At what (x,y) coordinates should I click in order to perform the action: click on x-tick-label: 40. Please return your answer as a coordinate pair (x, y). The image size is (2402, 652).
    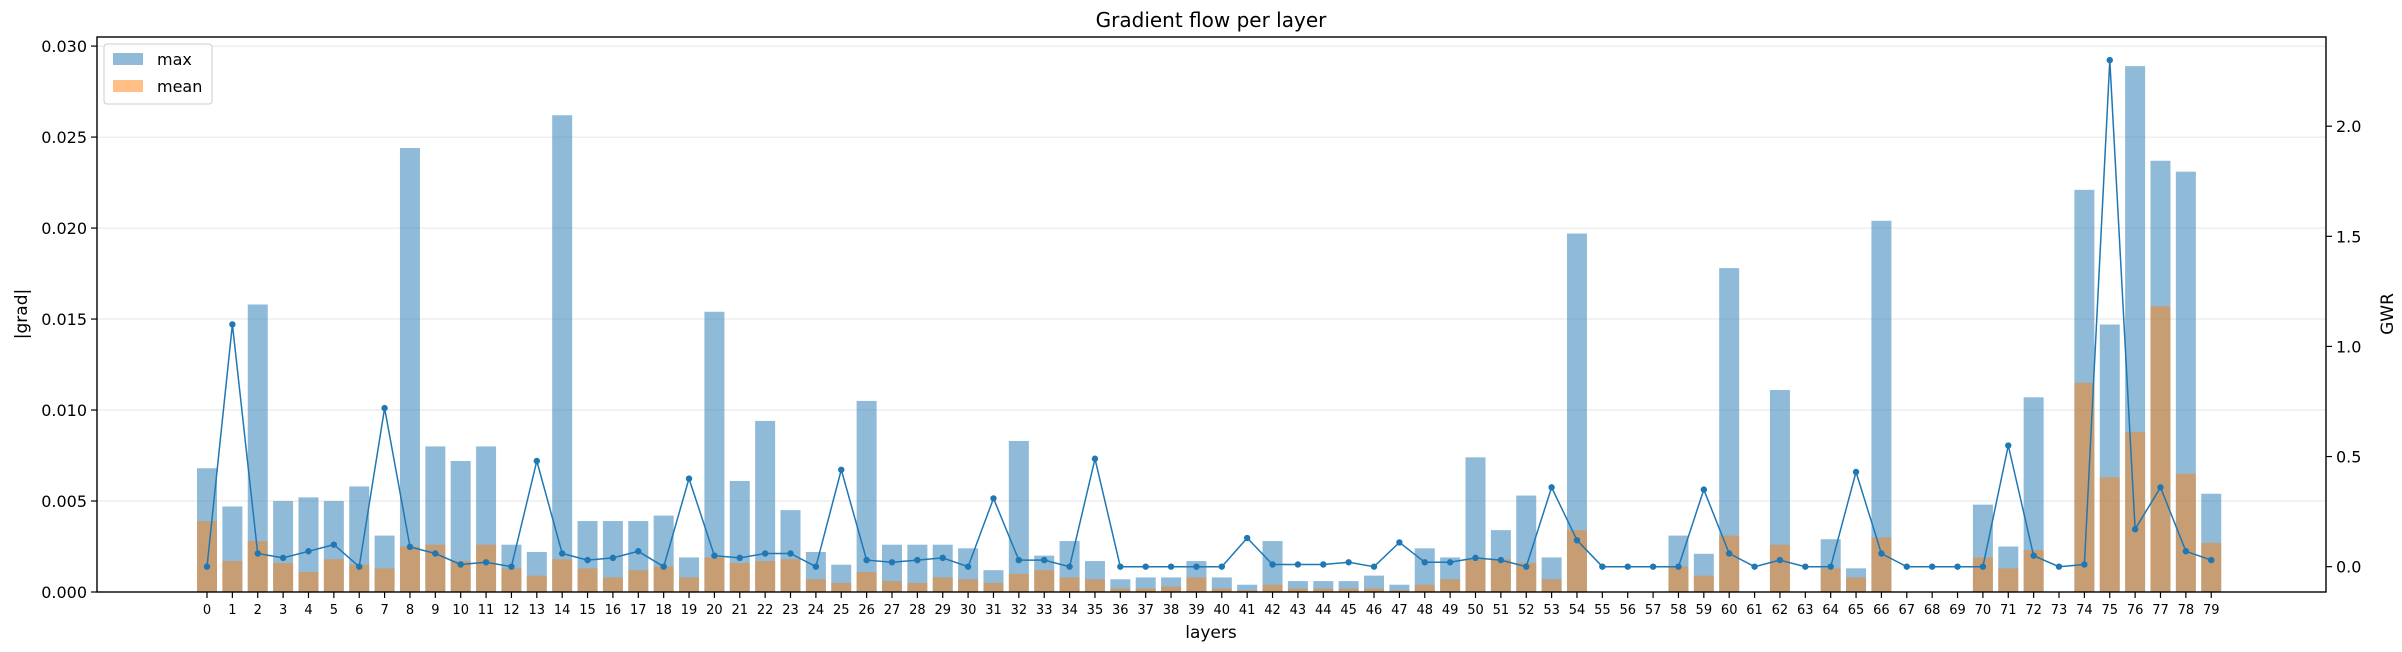
    Looking at the image, I should click on (1222, 610).